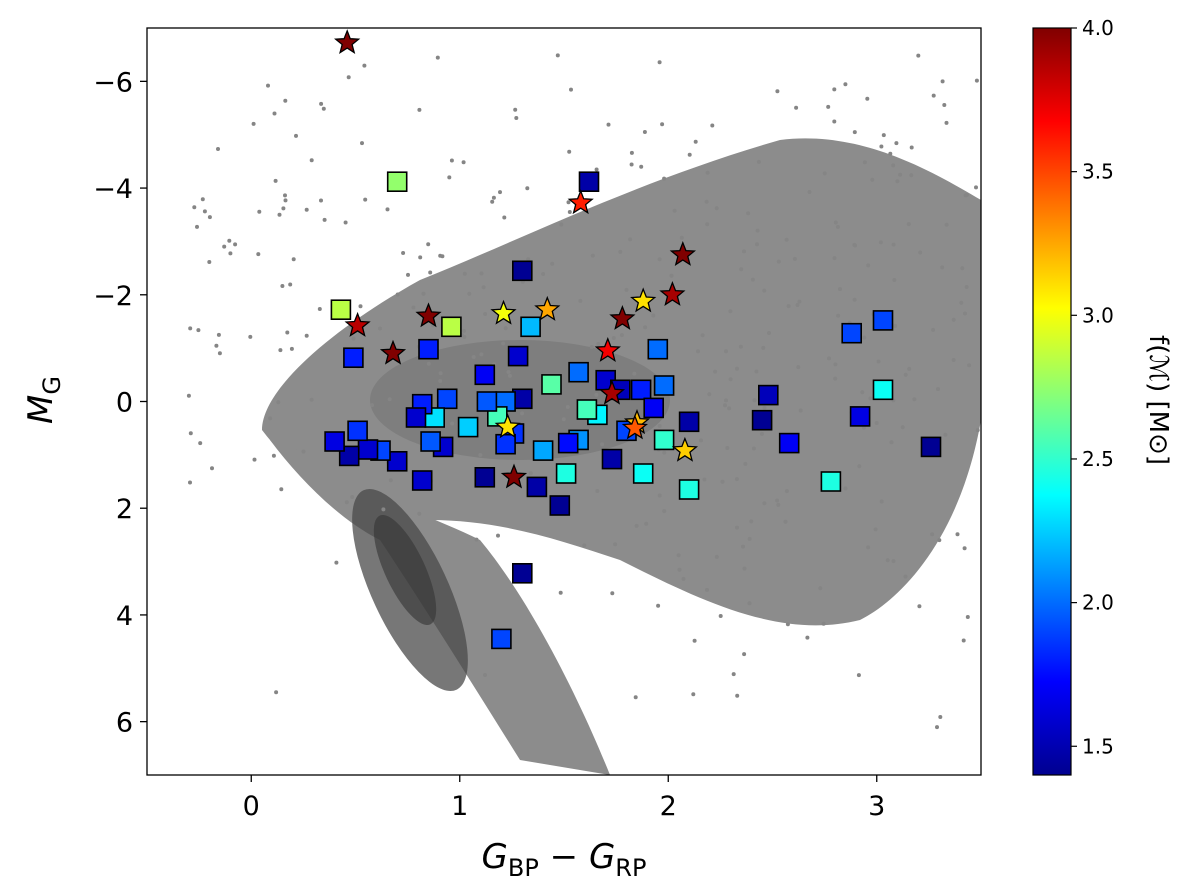  Describe the element at coordinates (1073, 396) in the screenshot. I see `colorbar: 1.5 2.0 2.5 3.0 3.5 4.0` at that location.